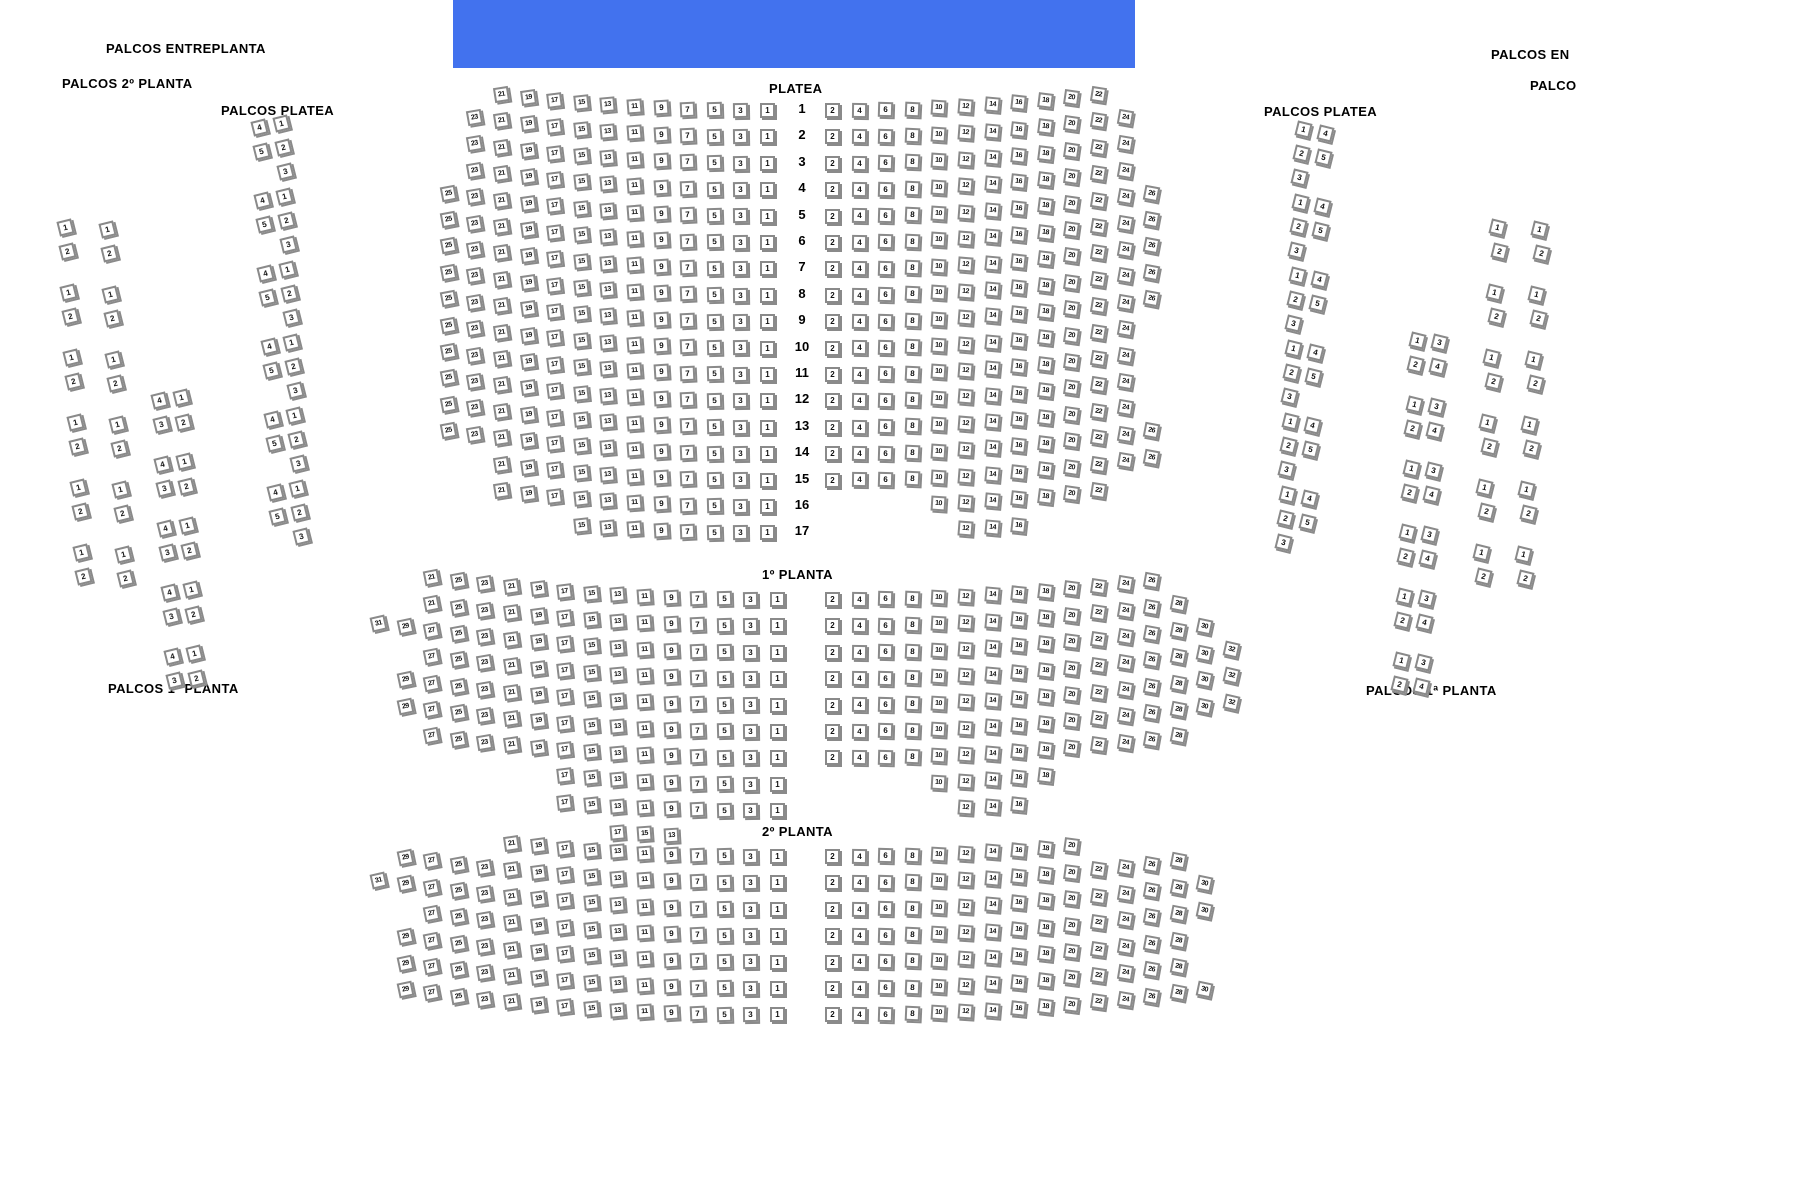 The width and height of the screenshot is (1810, 1190). I want to click on seat: 32, so click(1231, 702).